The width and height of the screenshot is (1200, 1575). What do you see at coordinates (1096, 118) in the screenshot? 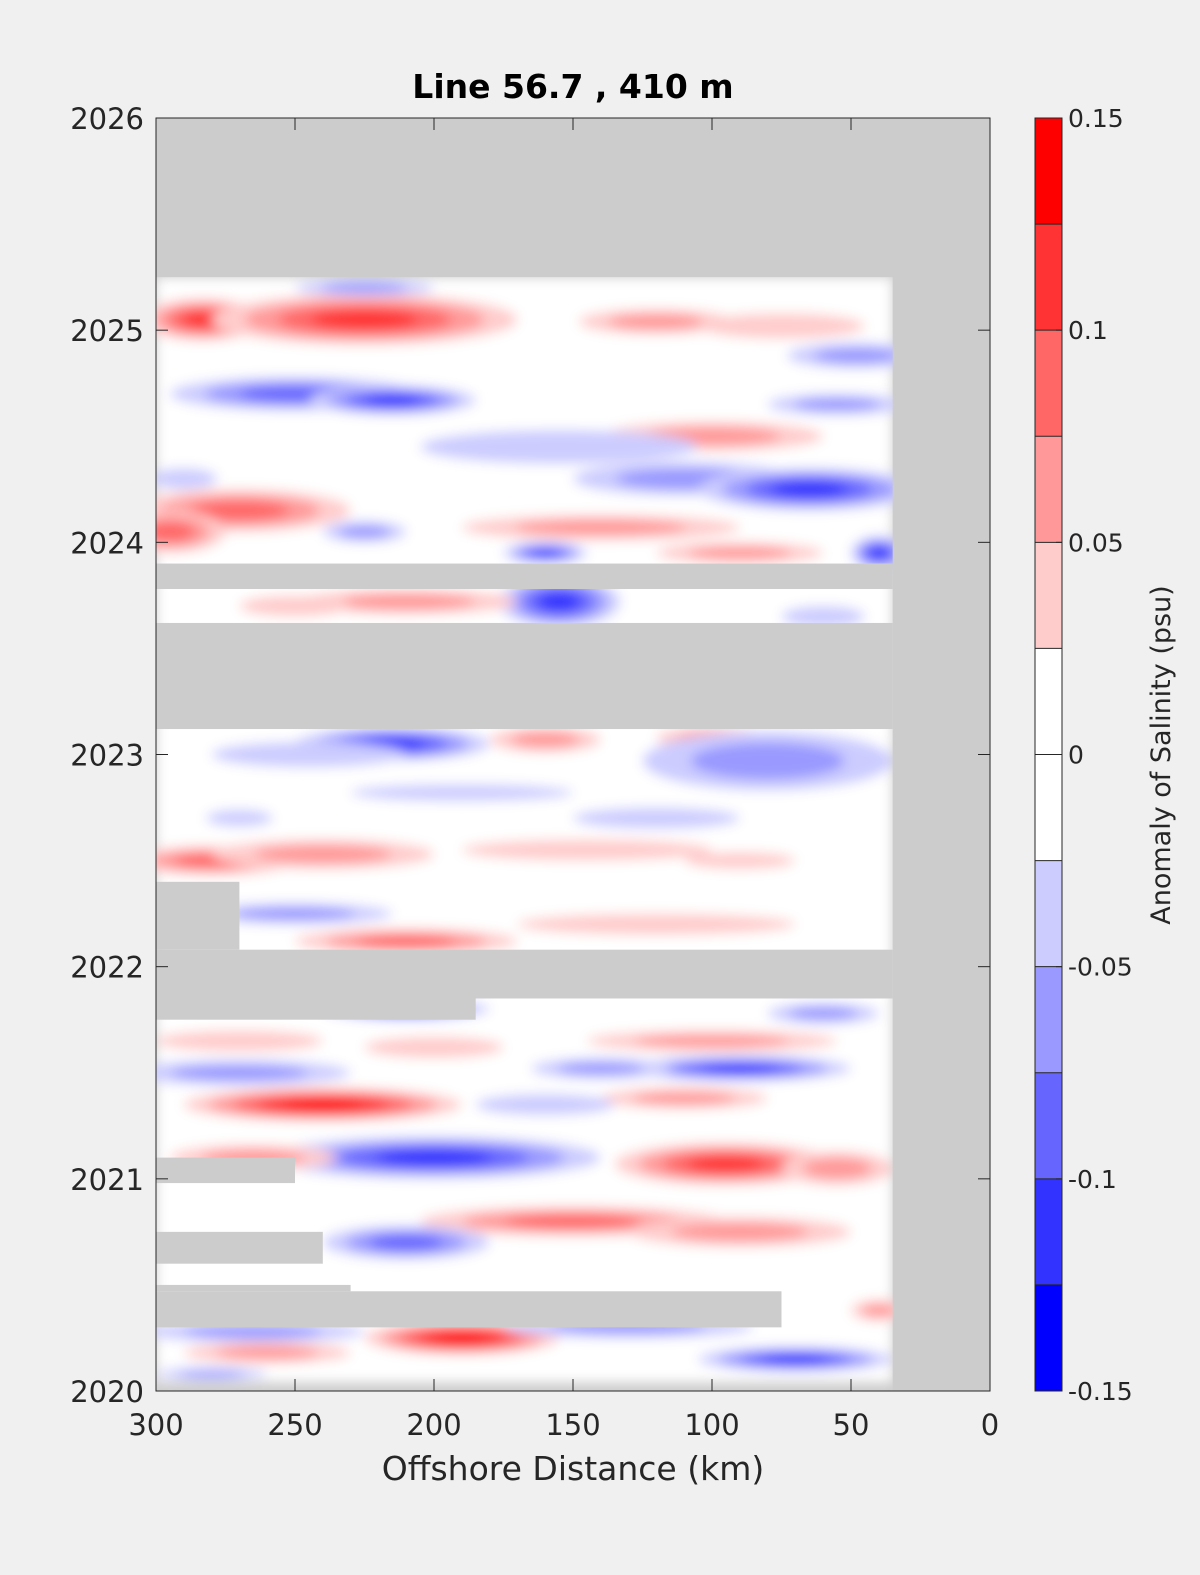
I see `colorbar-tick-label: 0.15` at bounding box center [1096, 118].